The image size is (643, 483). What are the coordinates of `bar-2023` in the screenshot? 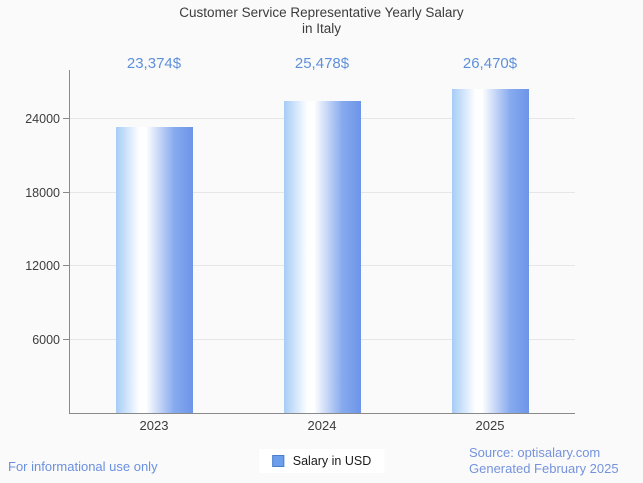 It's located at (154, 269).